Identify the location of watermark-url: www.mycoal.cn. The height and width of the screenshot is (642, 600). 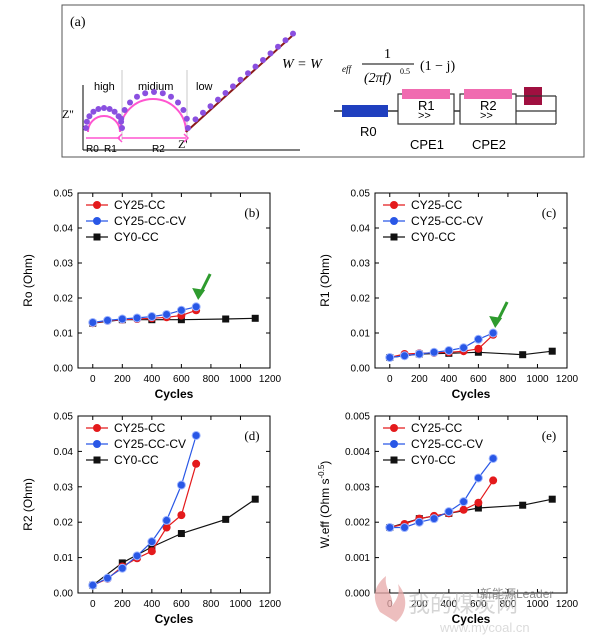
(484, 627).